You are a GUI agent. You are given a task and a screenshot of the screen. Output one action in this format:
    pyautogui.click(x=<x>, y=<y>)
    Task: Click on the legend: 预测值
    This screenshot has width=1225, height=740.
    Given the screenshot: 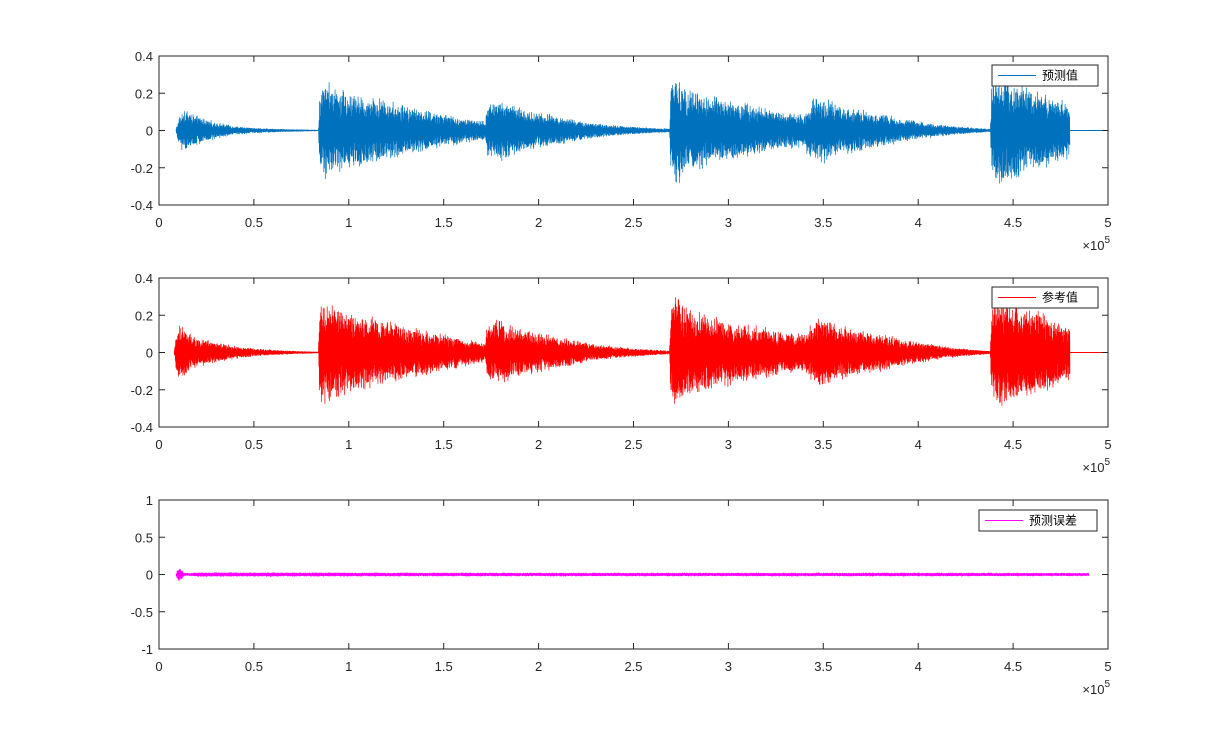 What is the action you would take?
    pyautogui.click(x=1045, y=75)
    